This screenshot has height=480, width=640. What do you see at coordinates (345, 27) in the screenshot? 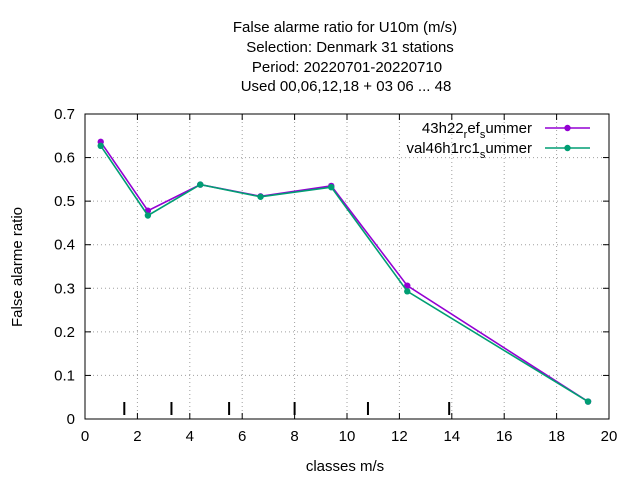
I see `title-line-1: False alarme ratio for U10m (m/s)` at bounding box center [345, 27].